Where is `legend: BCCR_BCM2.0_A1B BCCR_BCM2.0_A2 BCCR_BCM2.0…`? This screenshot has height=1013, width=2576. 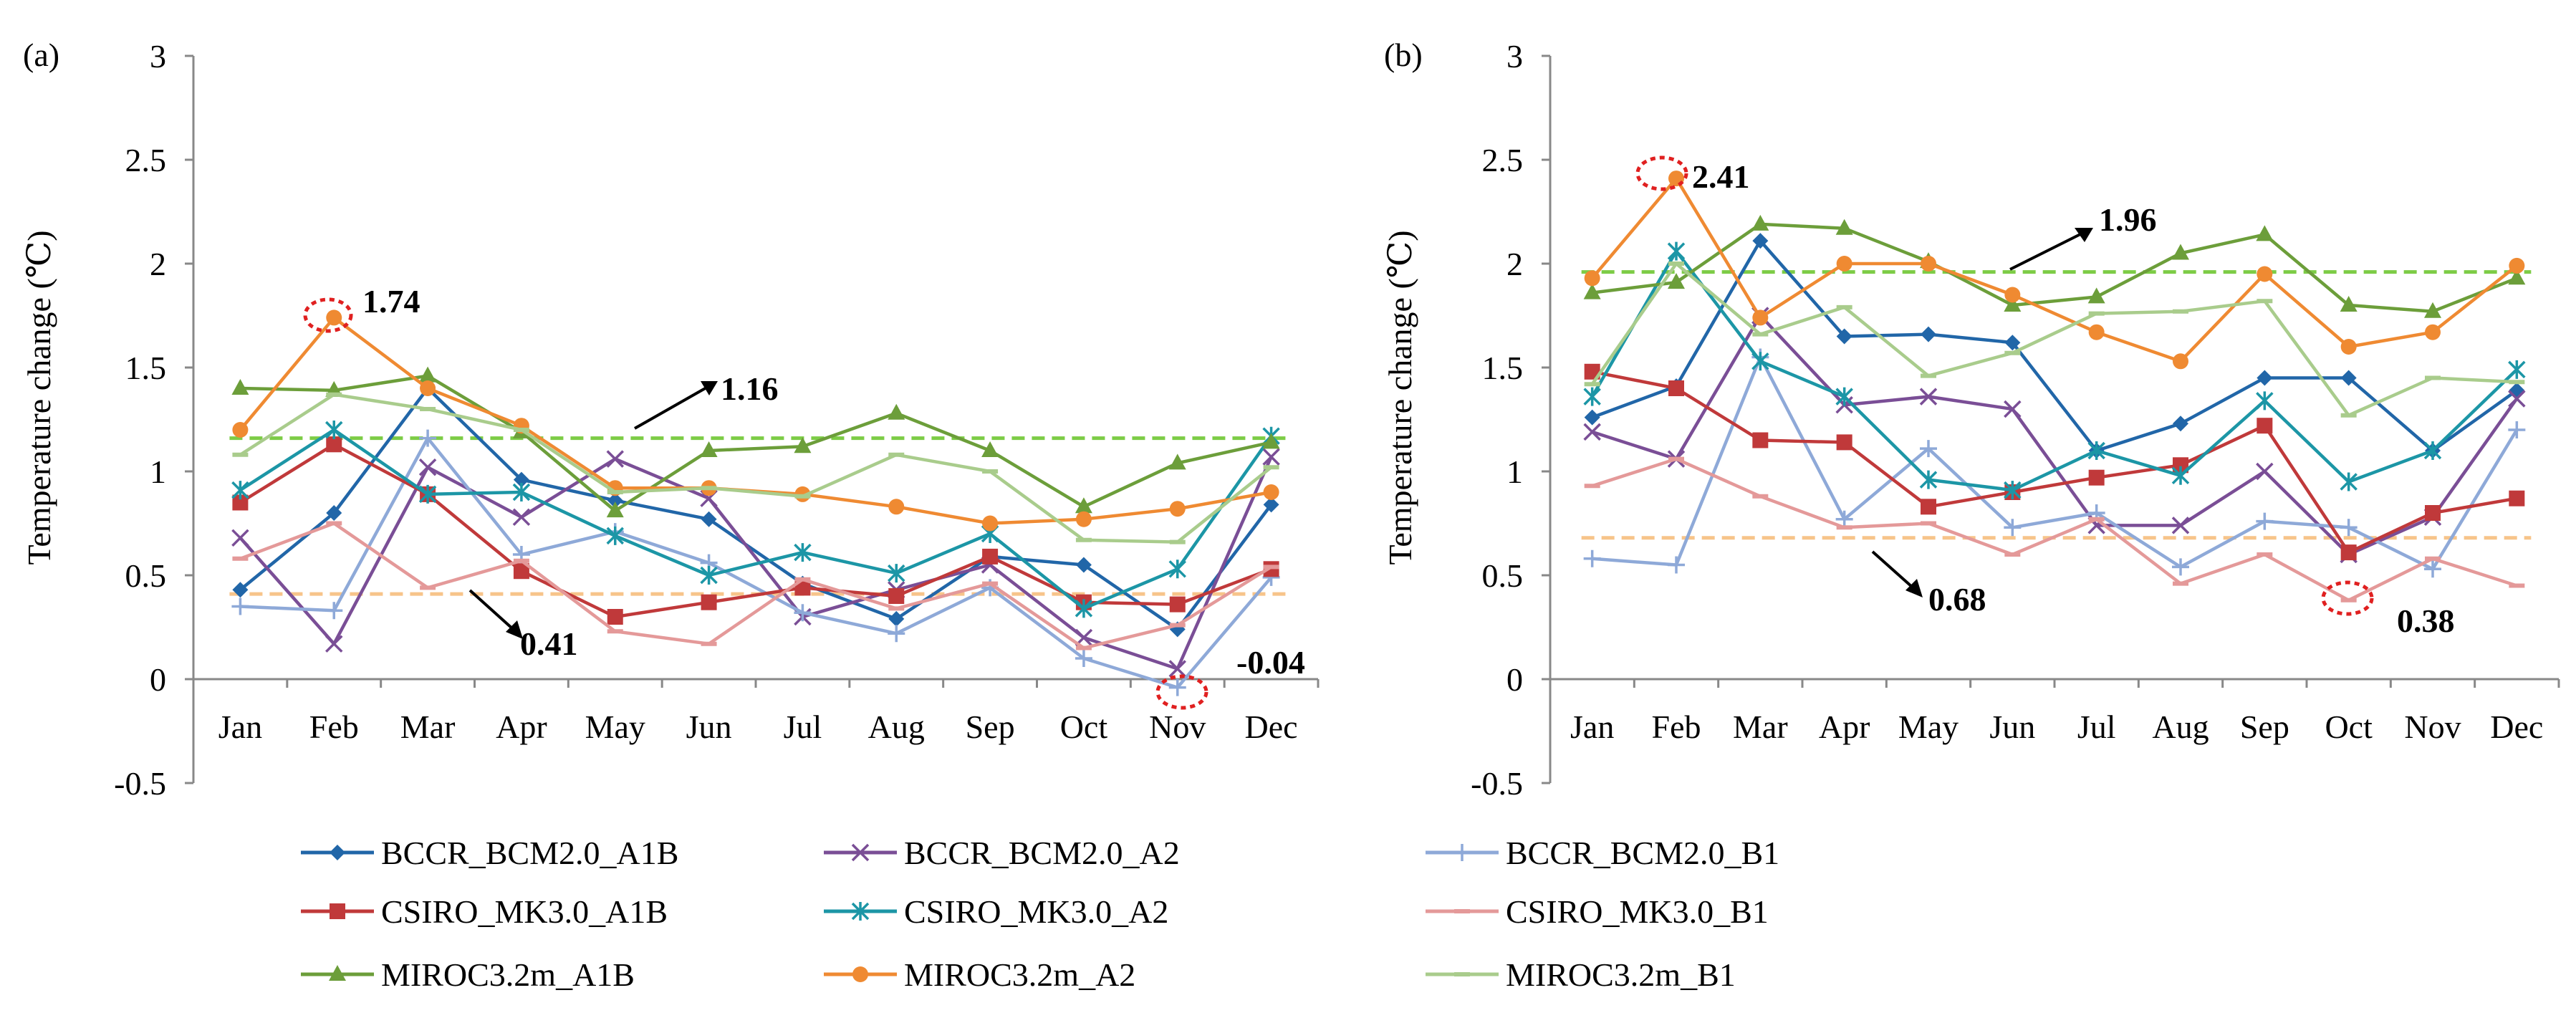
legend: BCCR_BCM2.0_A1B BCCR_BCM2.0_A2 BCCR_BCM2.0… is located at coordinates (1040, 914).